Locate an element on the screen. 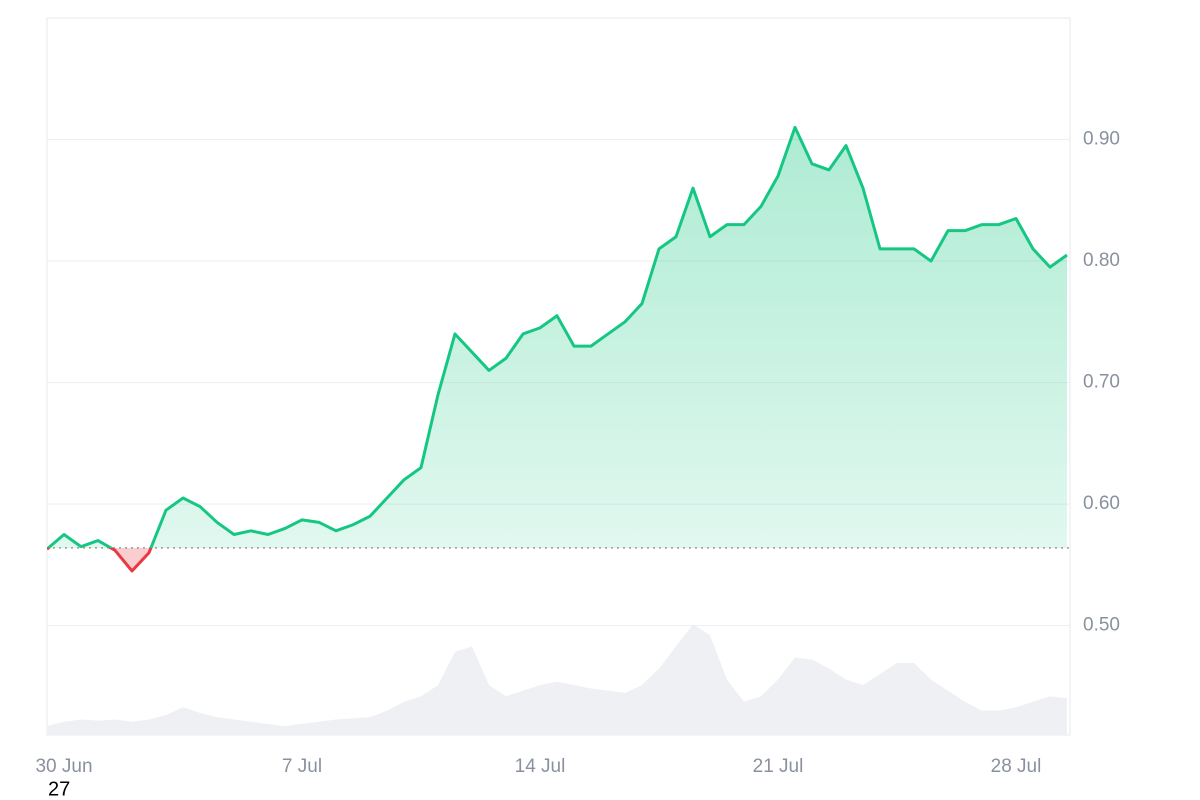  volume-area is located at coordinates (557, 679).